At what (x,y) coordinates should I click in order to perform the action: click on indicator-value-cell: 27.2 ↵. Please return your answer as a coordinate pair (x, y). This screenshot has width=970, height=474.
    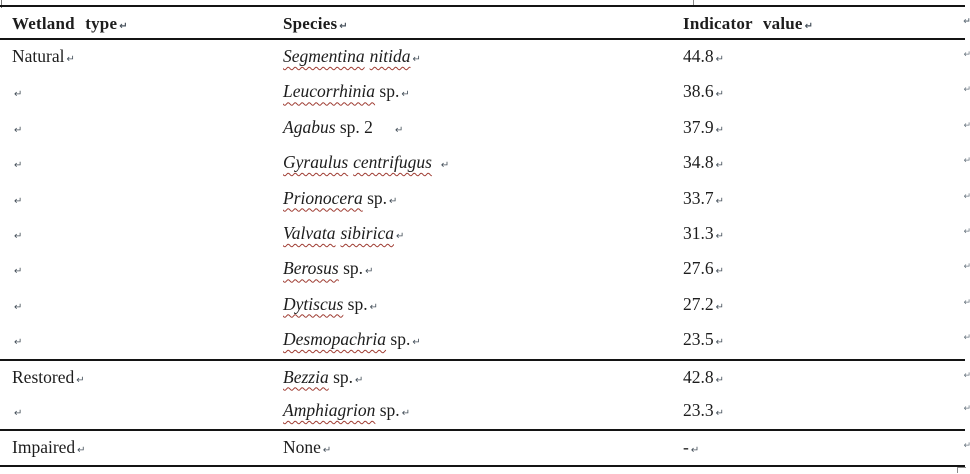
    Looking at the image, I should click on (824, 305).